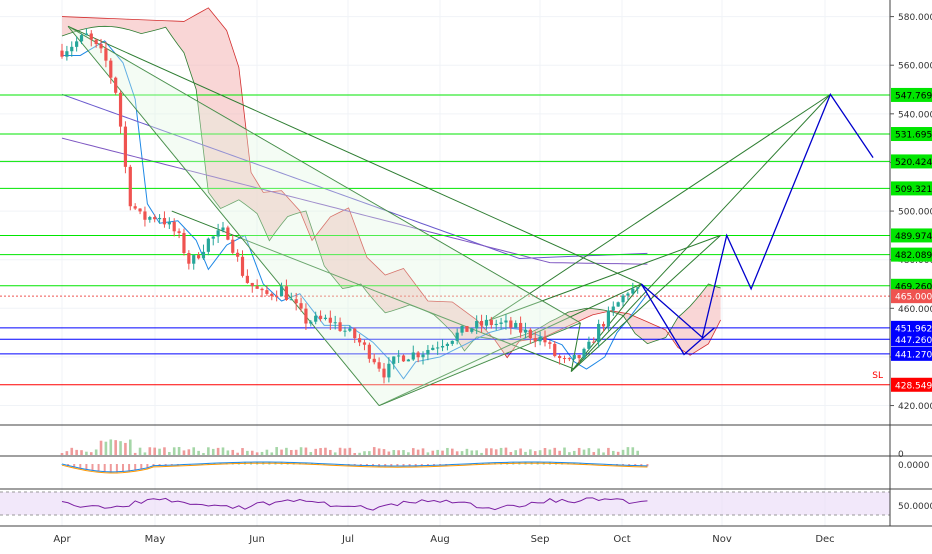 The image size is (932, 554). What do you see at coordinates (443, 539) in the screenshot?
I see `time-axis: Apr May Jun Jul Aug Sep Oct Nov Dec` at bounding box center [443, 539].